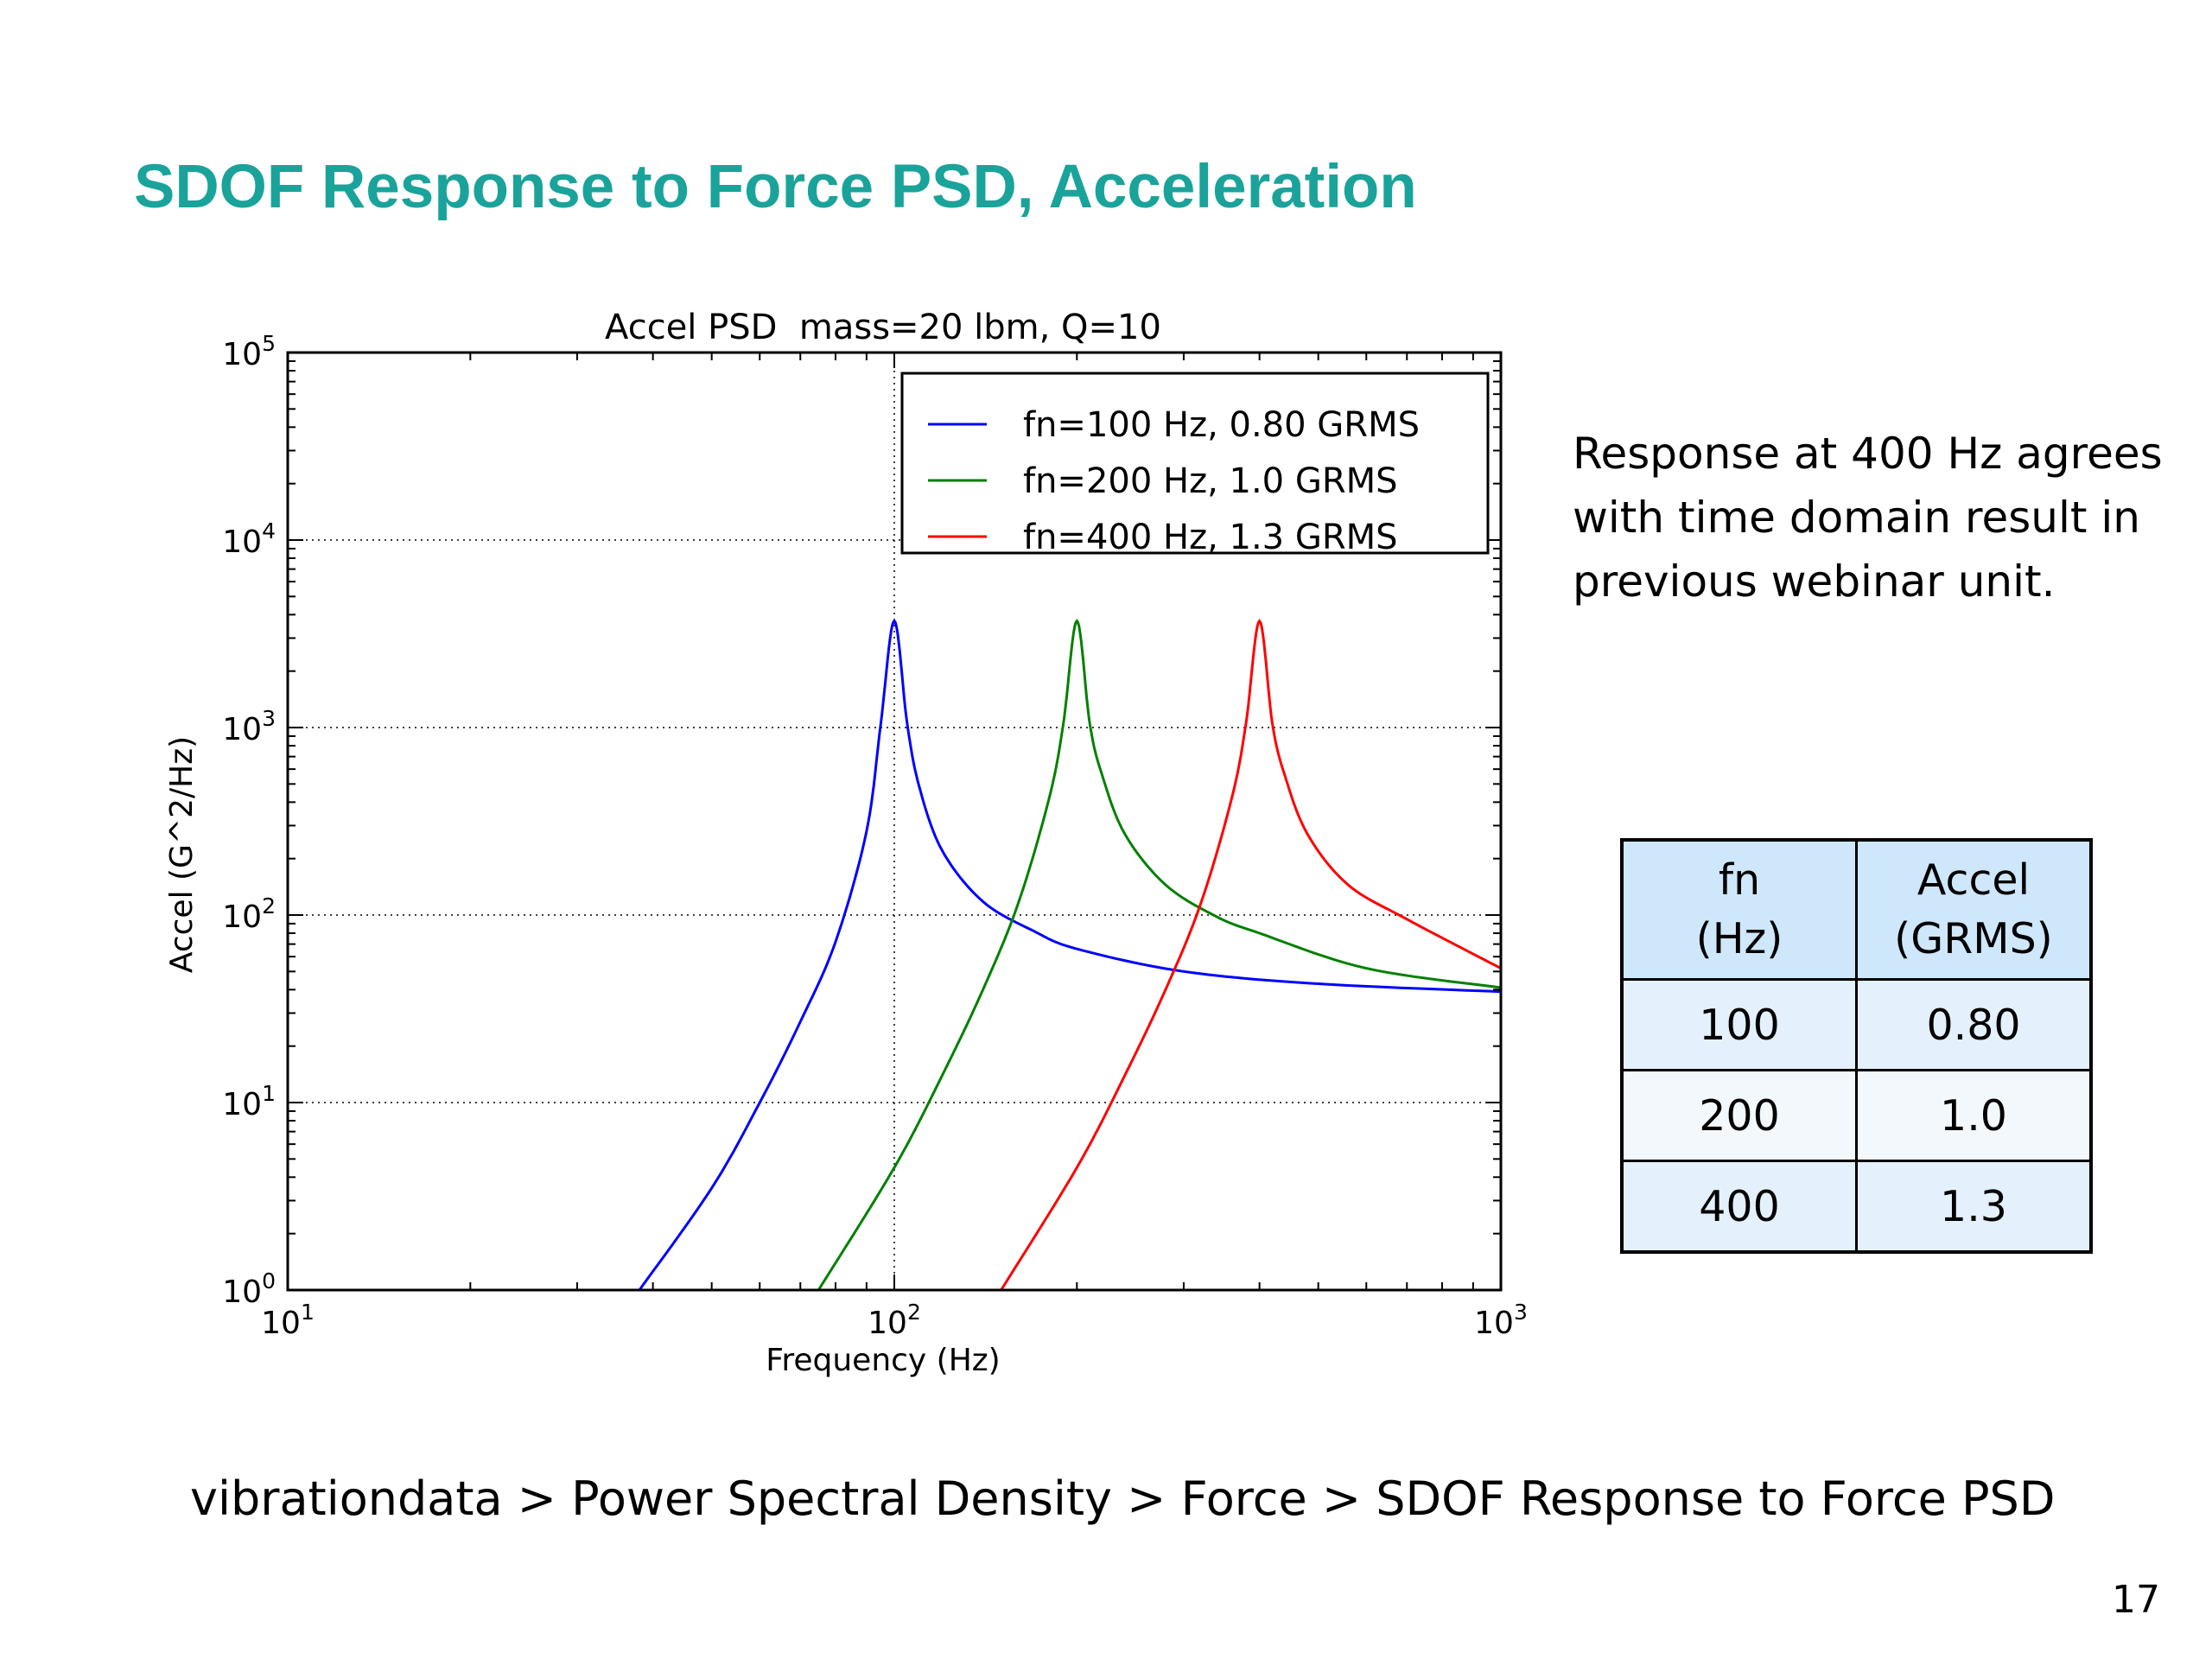 The width and height of the screenshot is (2212, 1659). What do you see at coordinates (1739, 1115) in the screenshot?
I see `table-cell-fn: 200` at bounding box center [1739, 1115].